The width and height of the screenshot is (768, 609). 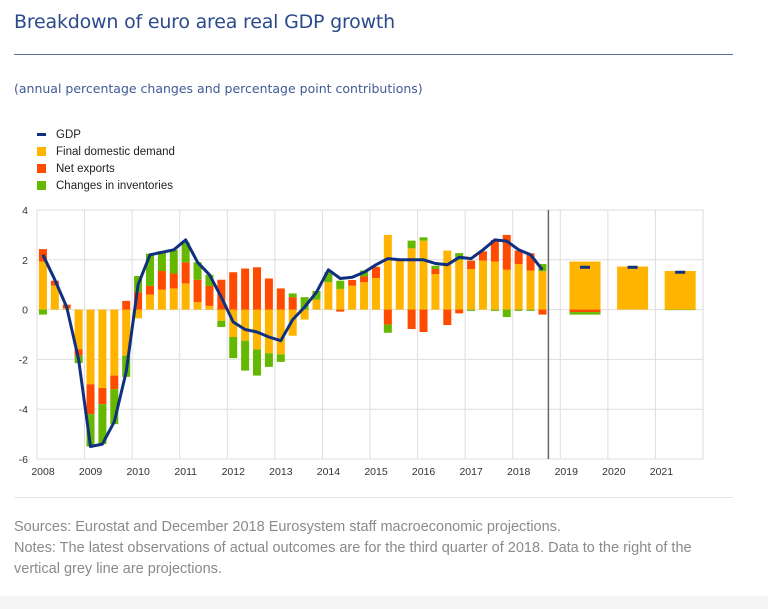 What do you see at coordinates (85, 168) in the screenshot?
I see `legend-label: Net exports` at bounding box center [85, 168].